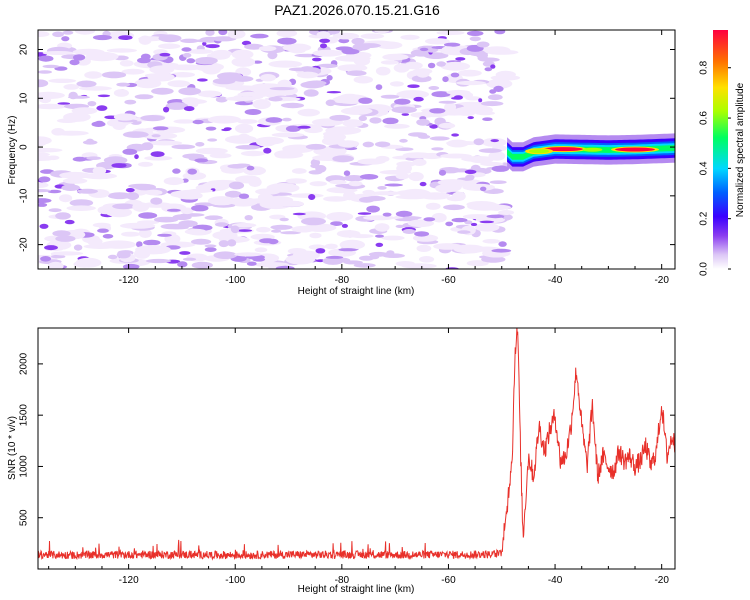 This screenshot has width=750, height=600. I want to click on colorbar-tick-label: 0.2, so click(704, 218).